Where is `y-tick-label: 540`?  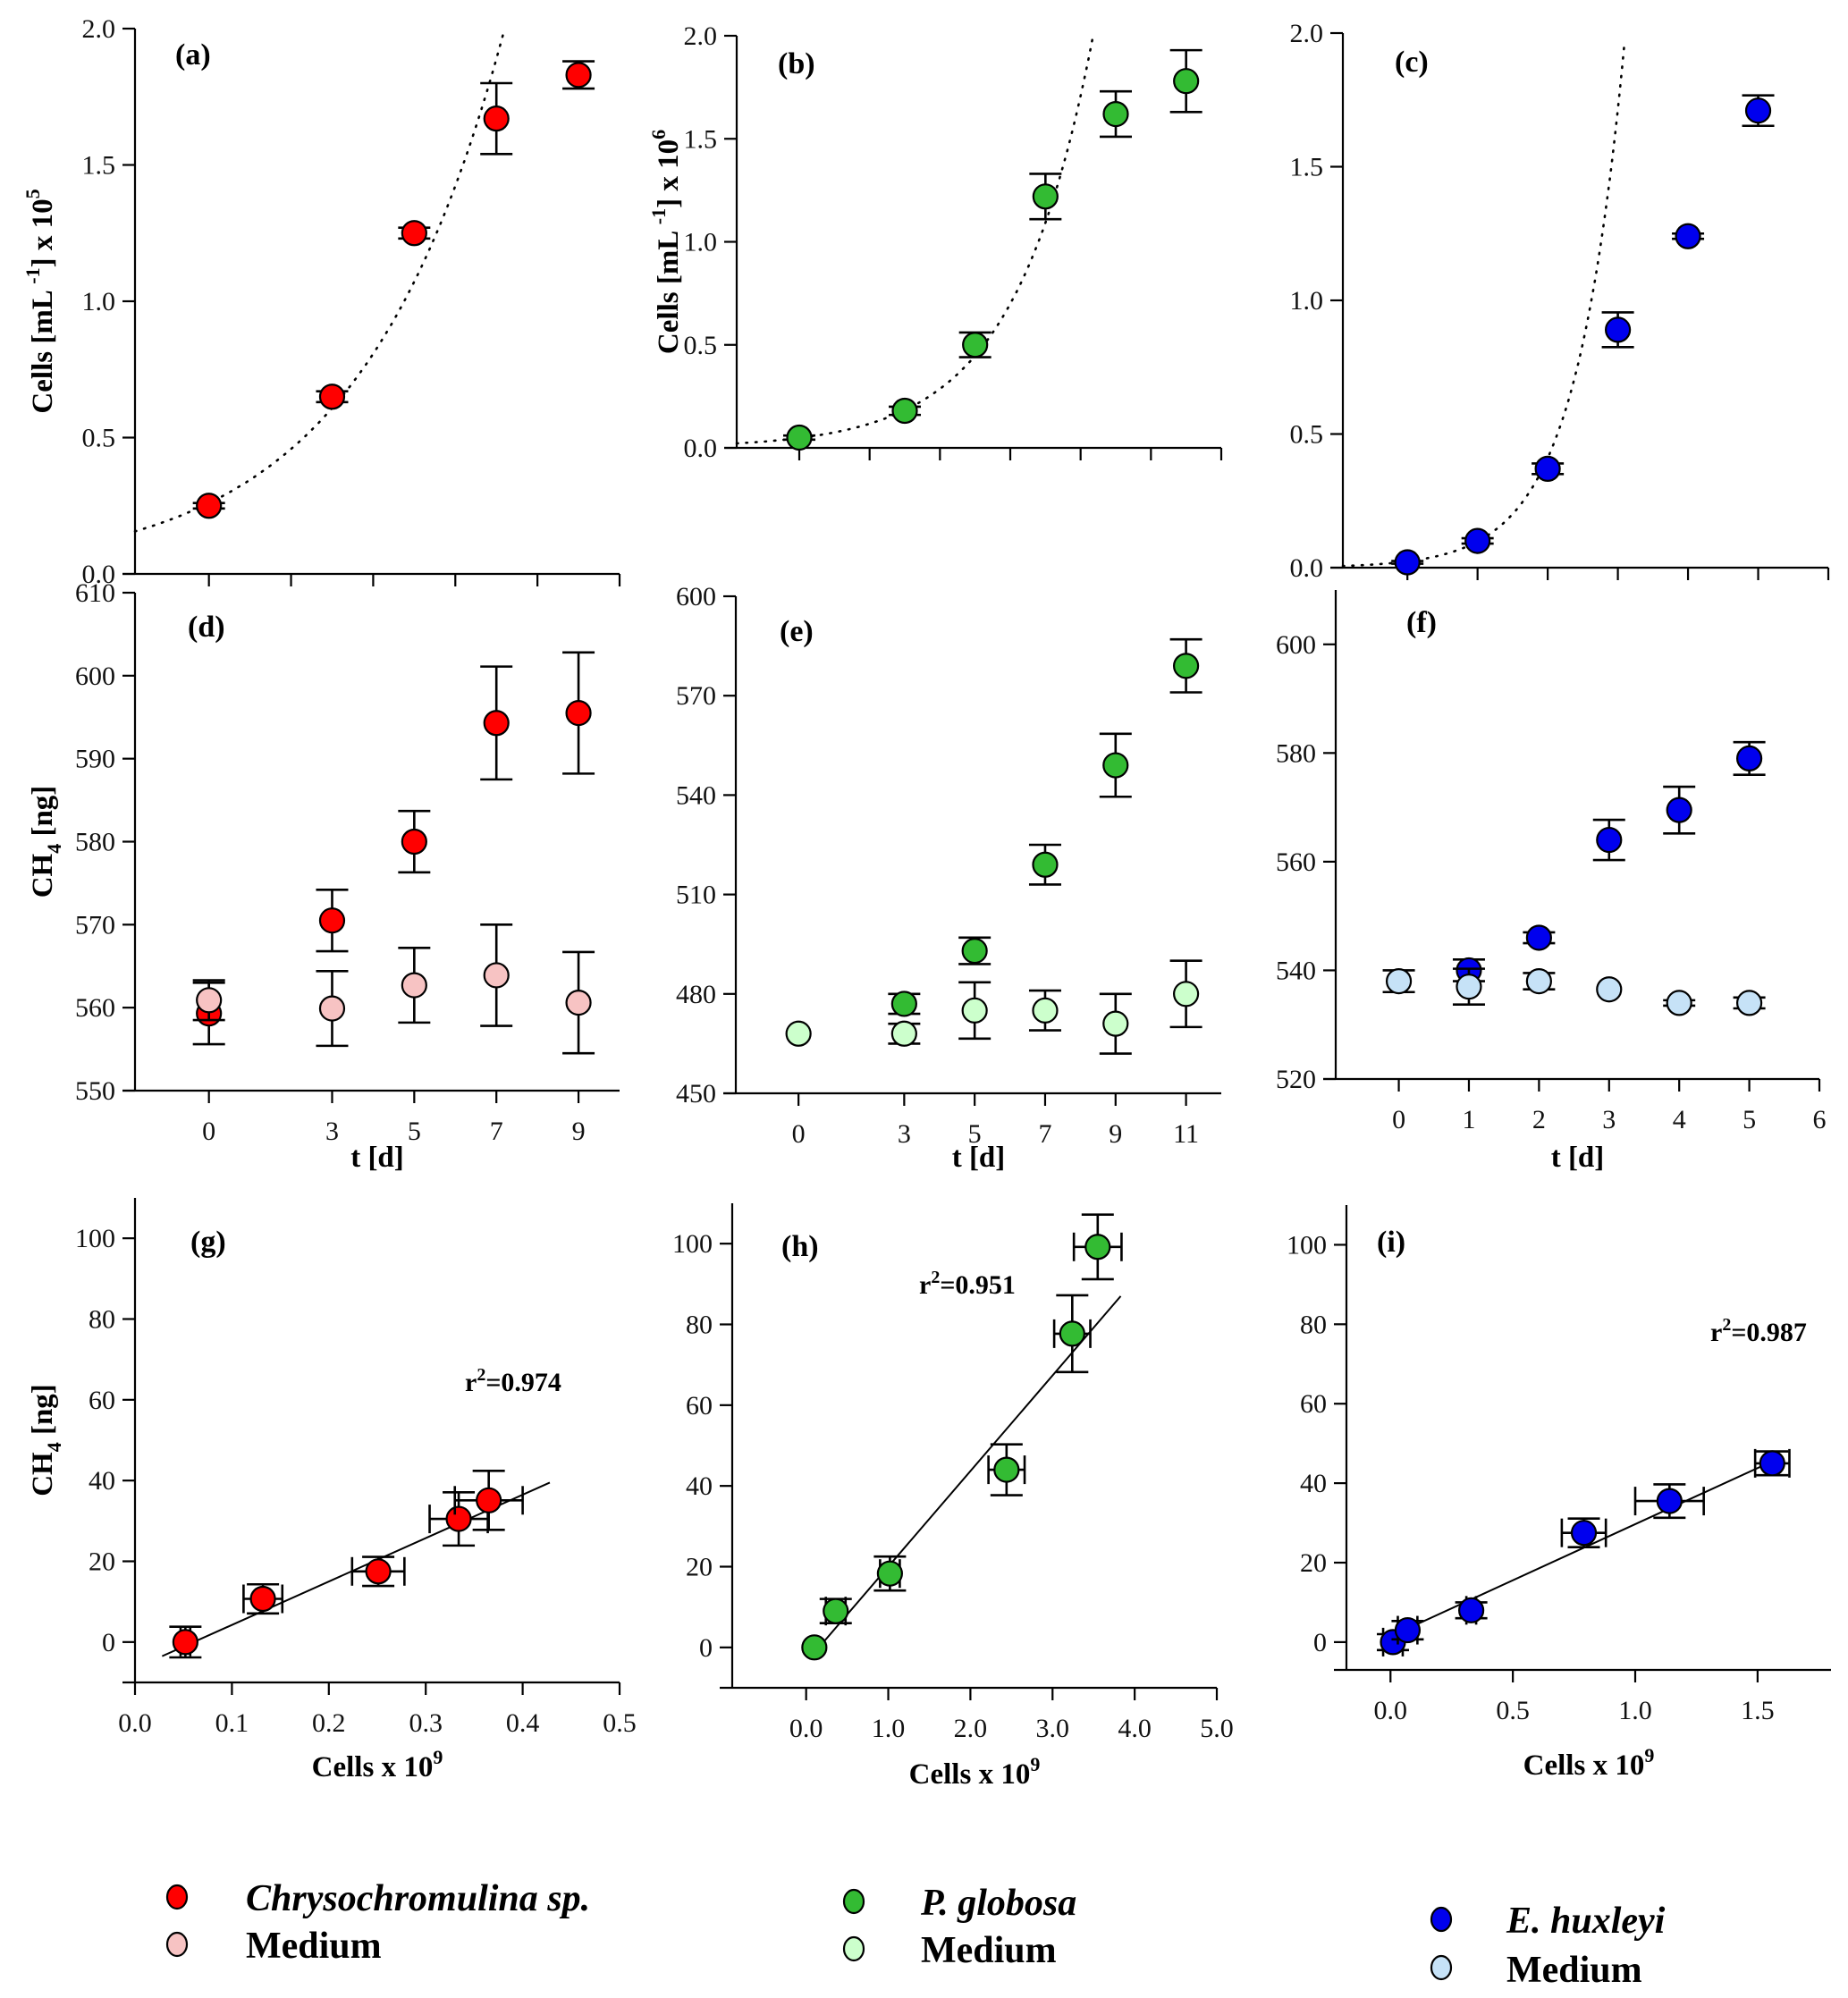
y-tick-label: 540 is located at coordinates (696, 795).